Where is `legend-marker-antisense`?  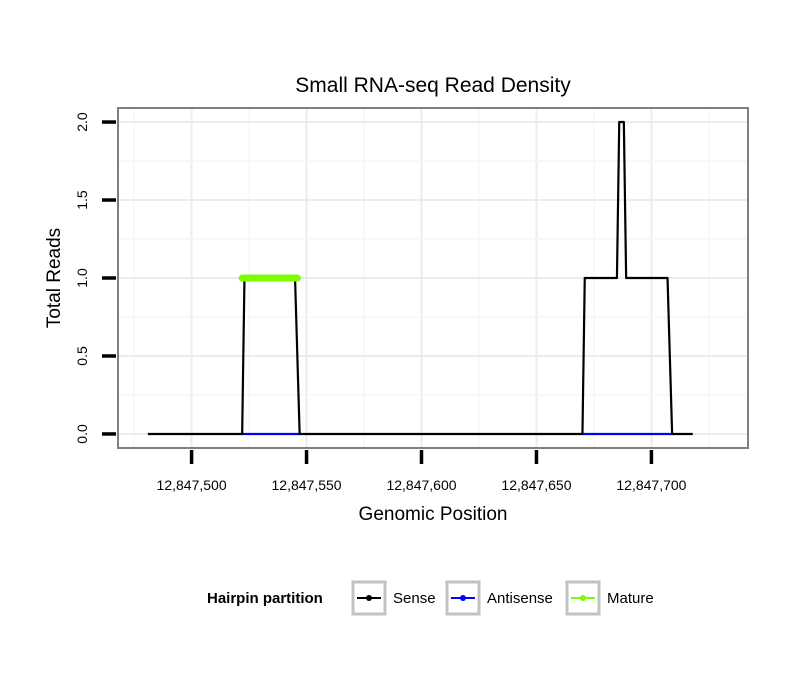 legend-marker-antisense is located at coordinates (463, 598).